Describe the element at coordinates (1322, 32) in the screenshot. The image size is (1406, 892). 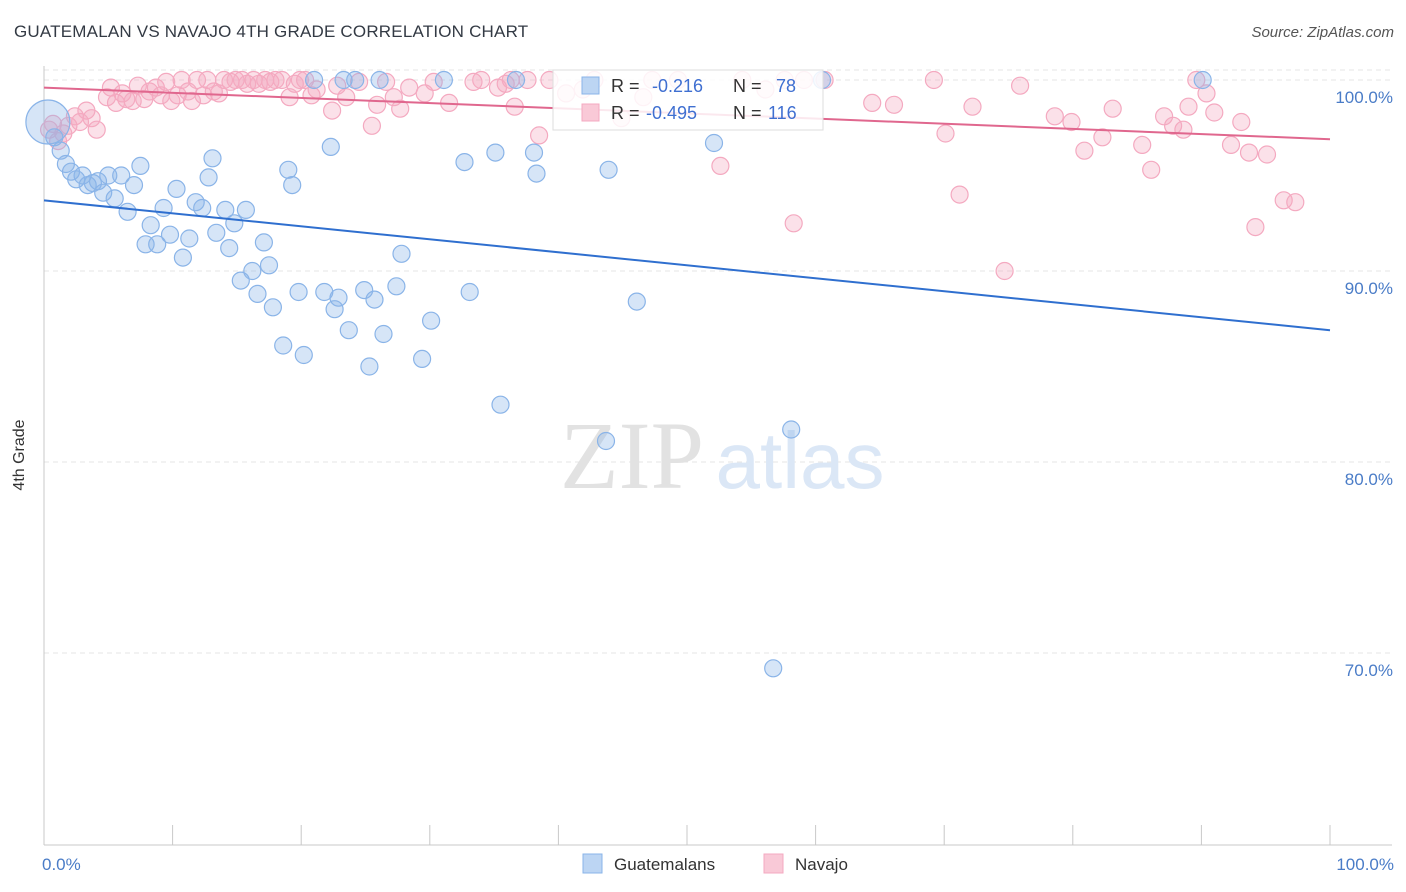
I see `chart-source: Source: ZipAtlas.com` at that location.